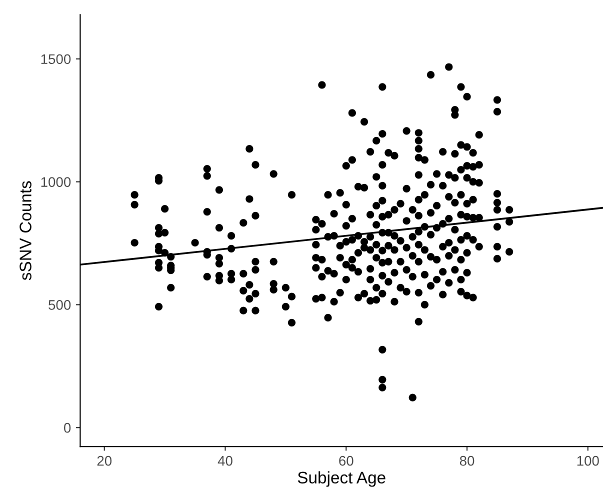 This screenshot has height=488, width=603. I want to click on y-tick-label: 1000, so click(56, 182).